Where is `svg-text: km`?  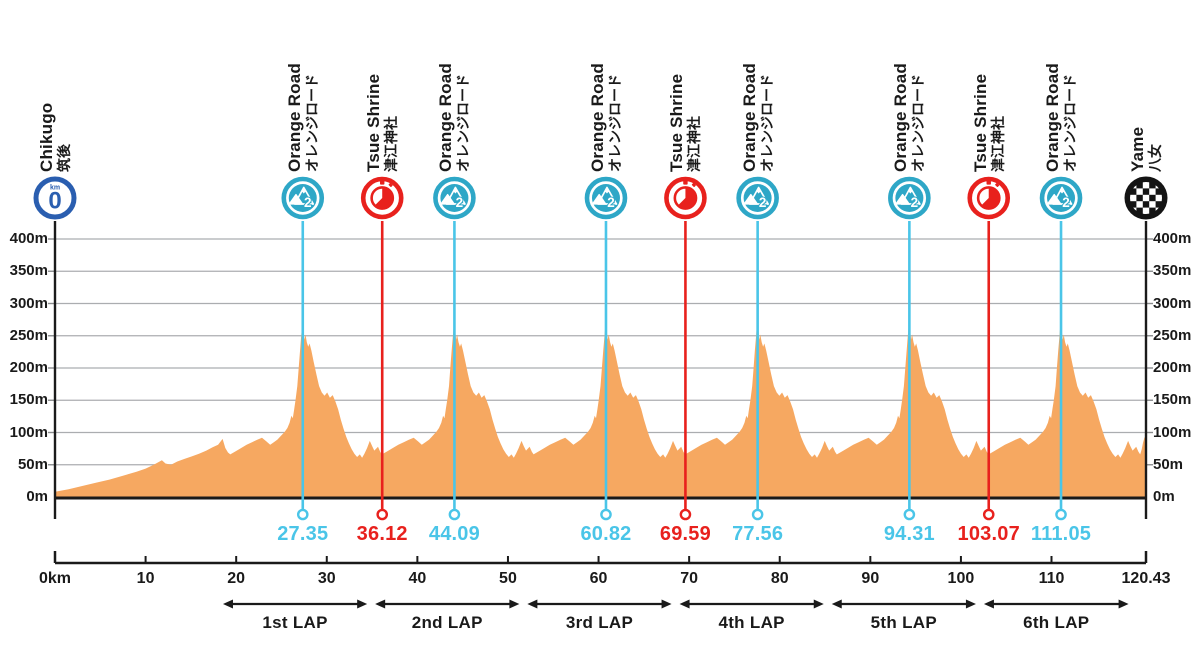 svg-text: km is located at coordinates (55, 188).